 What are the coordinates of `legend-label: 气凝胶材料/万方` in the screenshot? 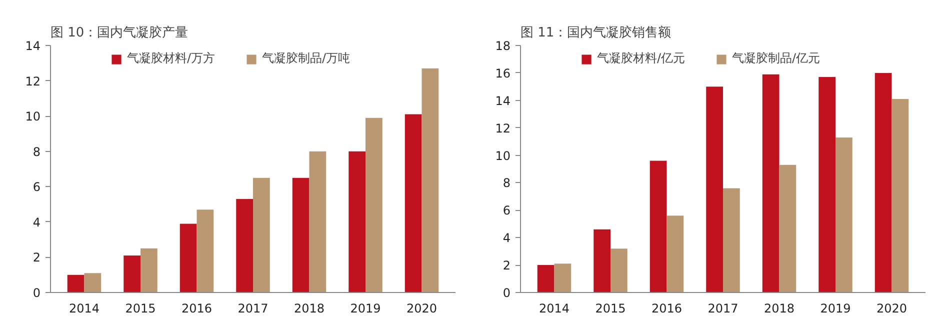 It's located at (171, 58).